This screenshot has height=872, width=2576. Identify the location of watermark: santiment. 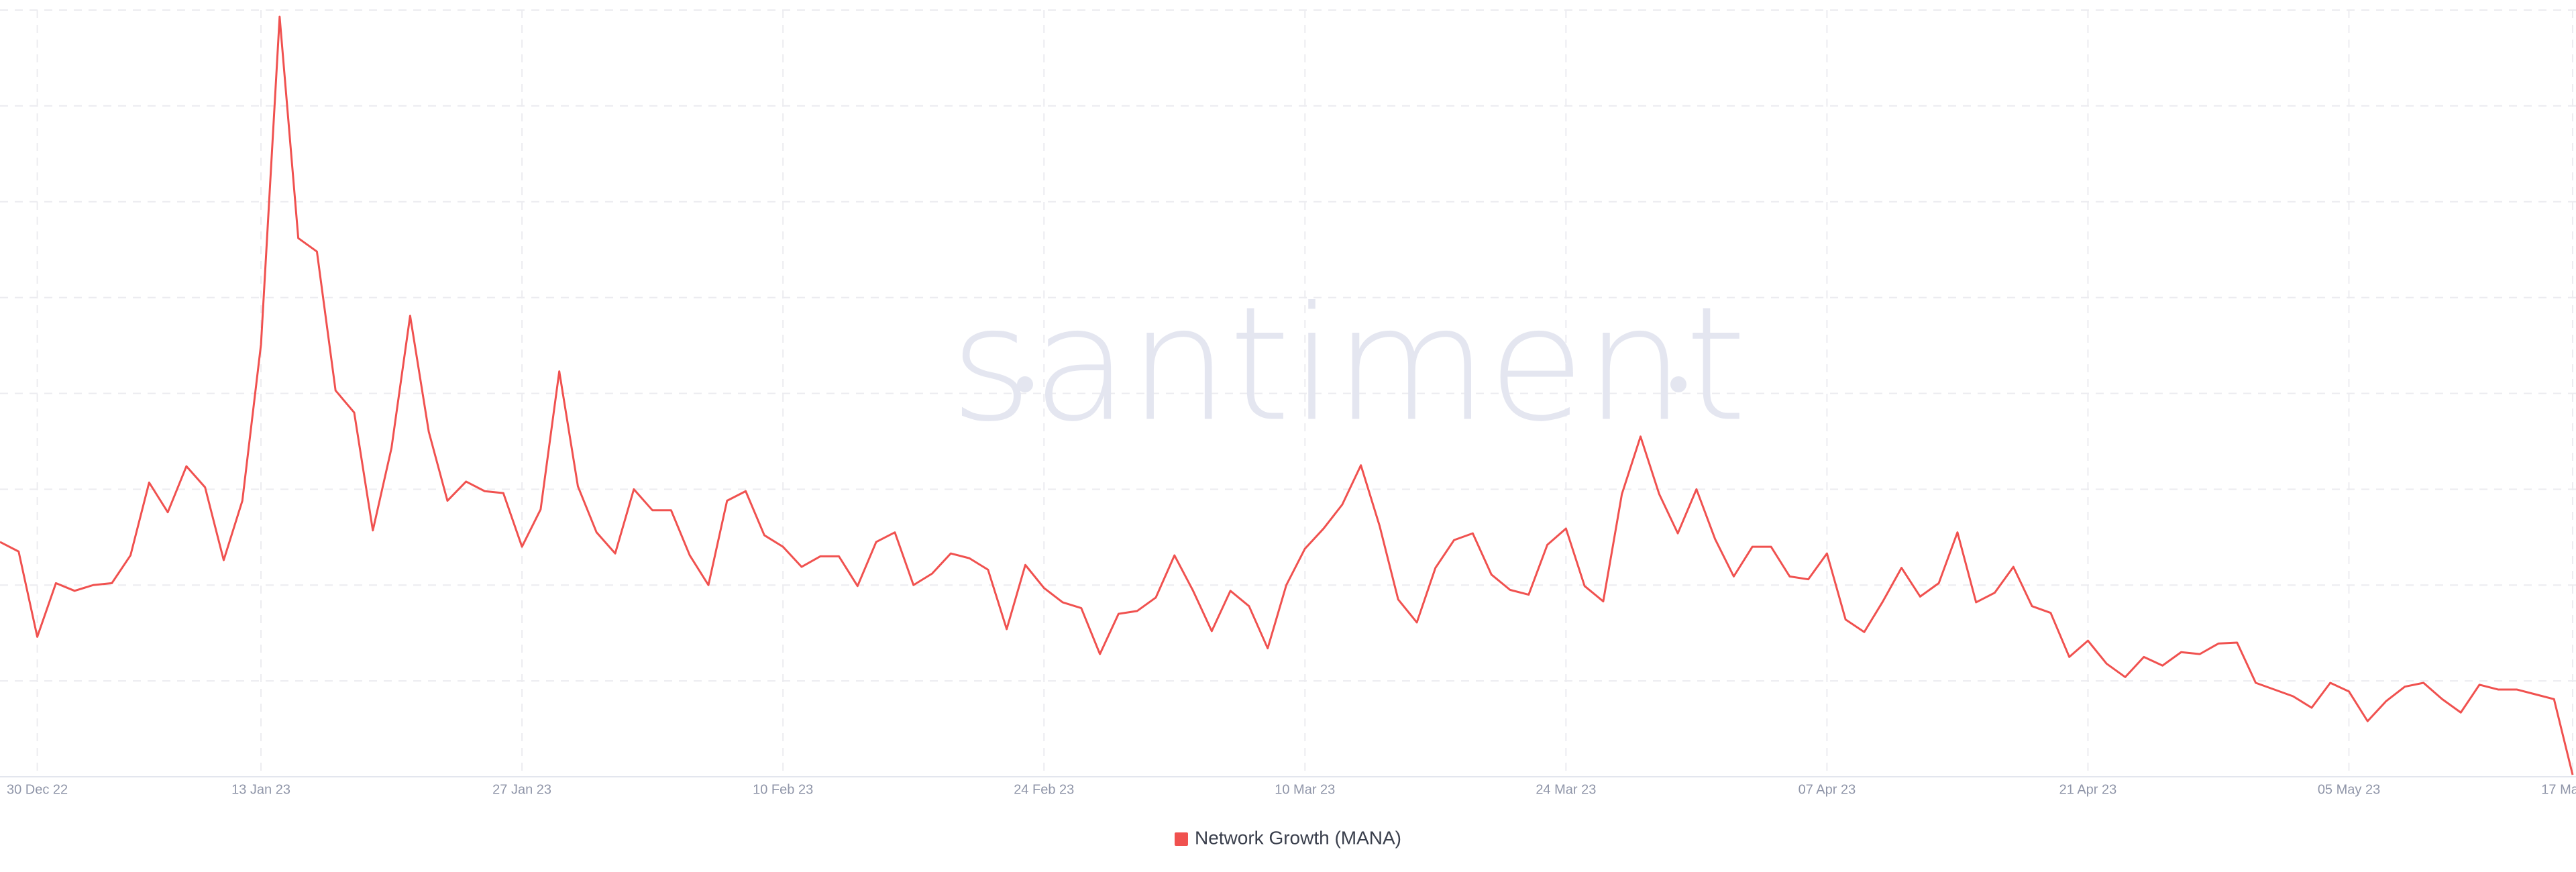
(1348, 365).